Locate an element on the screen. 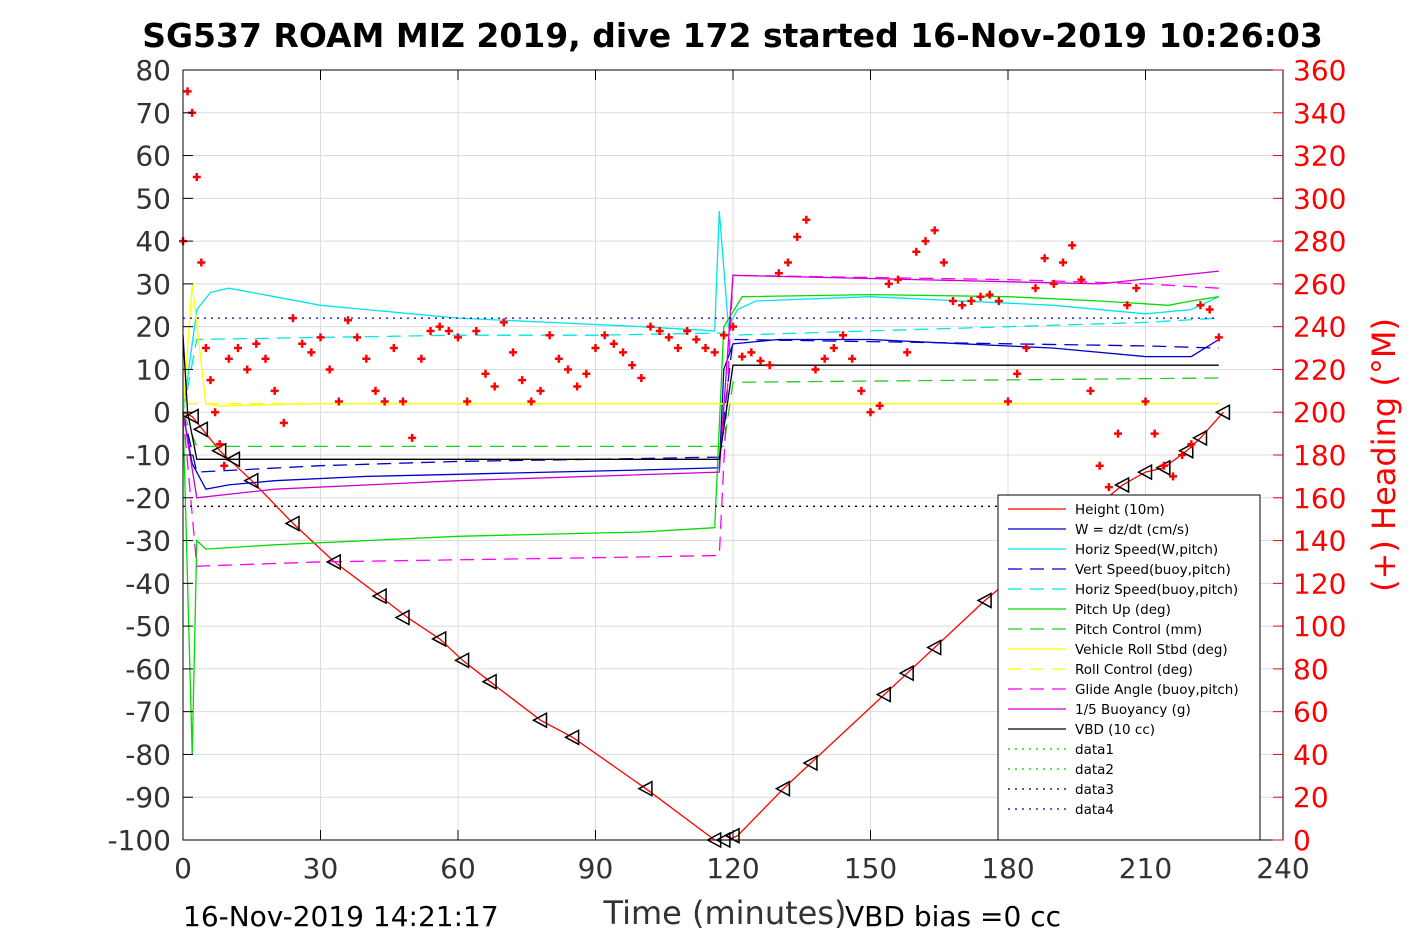 The width and height of the screenshot is (1417, 945). x-axis-tick-labels: 0 30 60 90 120 150 180 210 240 is located at coordinates (742, 868).